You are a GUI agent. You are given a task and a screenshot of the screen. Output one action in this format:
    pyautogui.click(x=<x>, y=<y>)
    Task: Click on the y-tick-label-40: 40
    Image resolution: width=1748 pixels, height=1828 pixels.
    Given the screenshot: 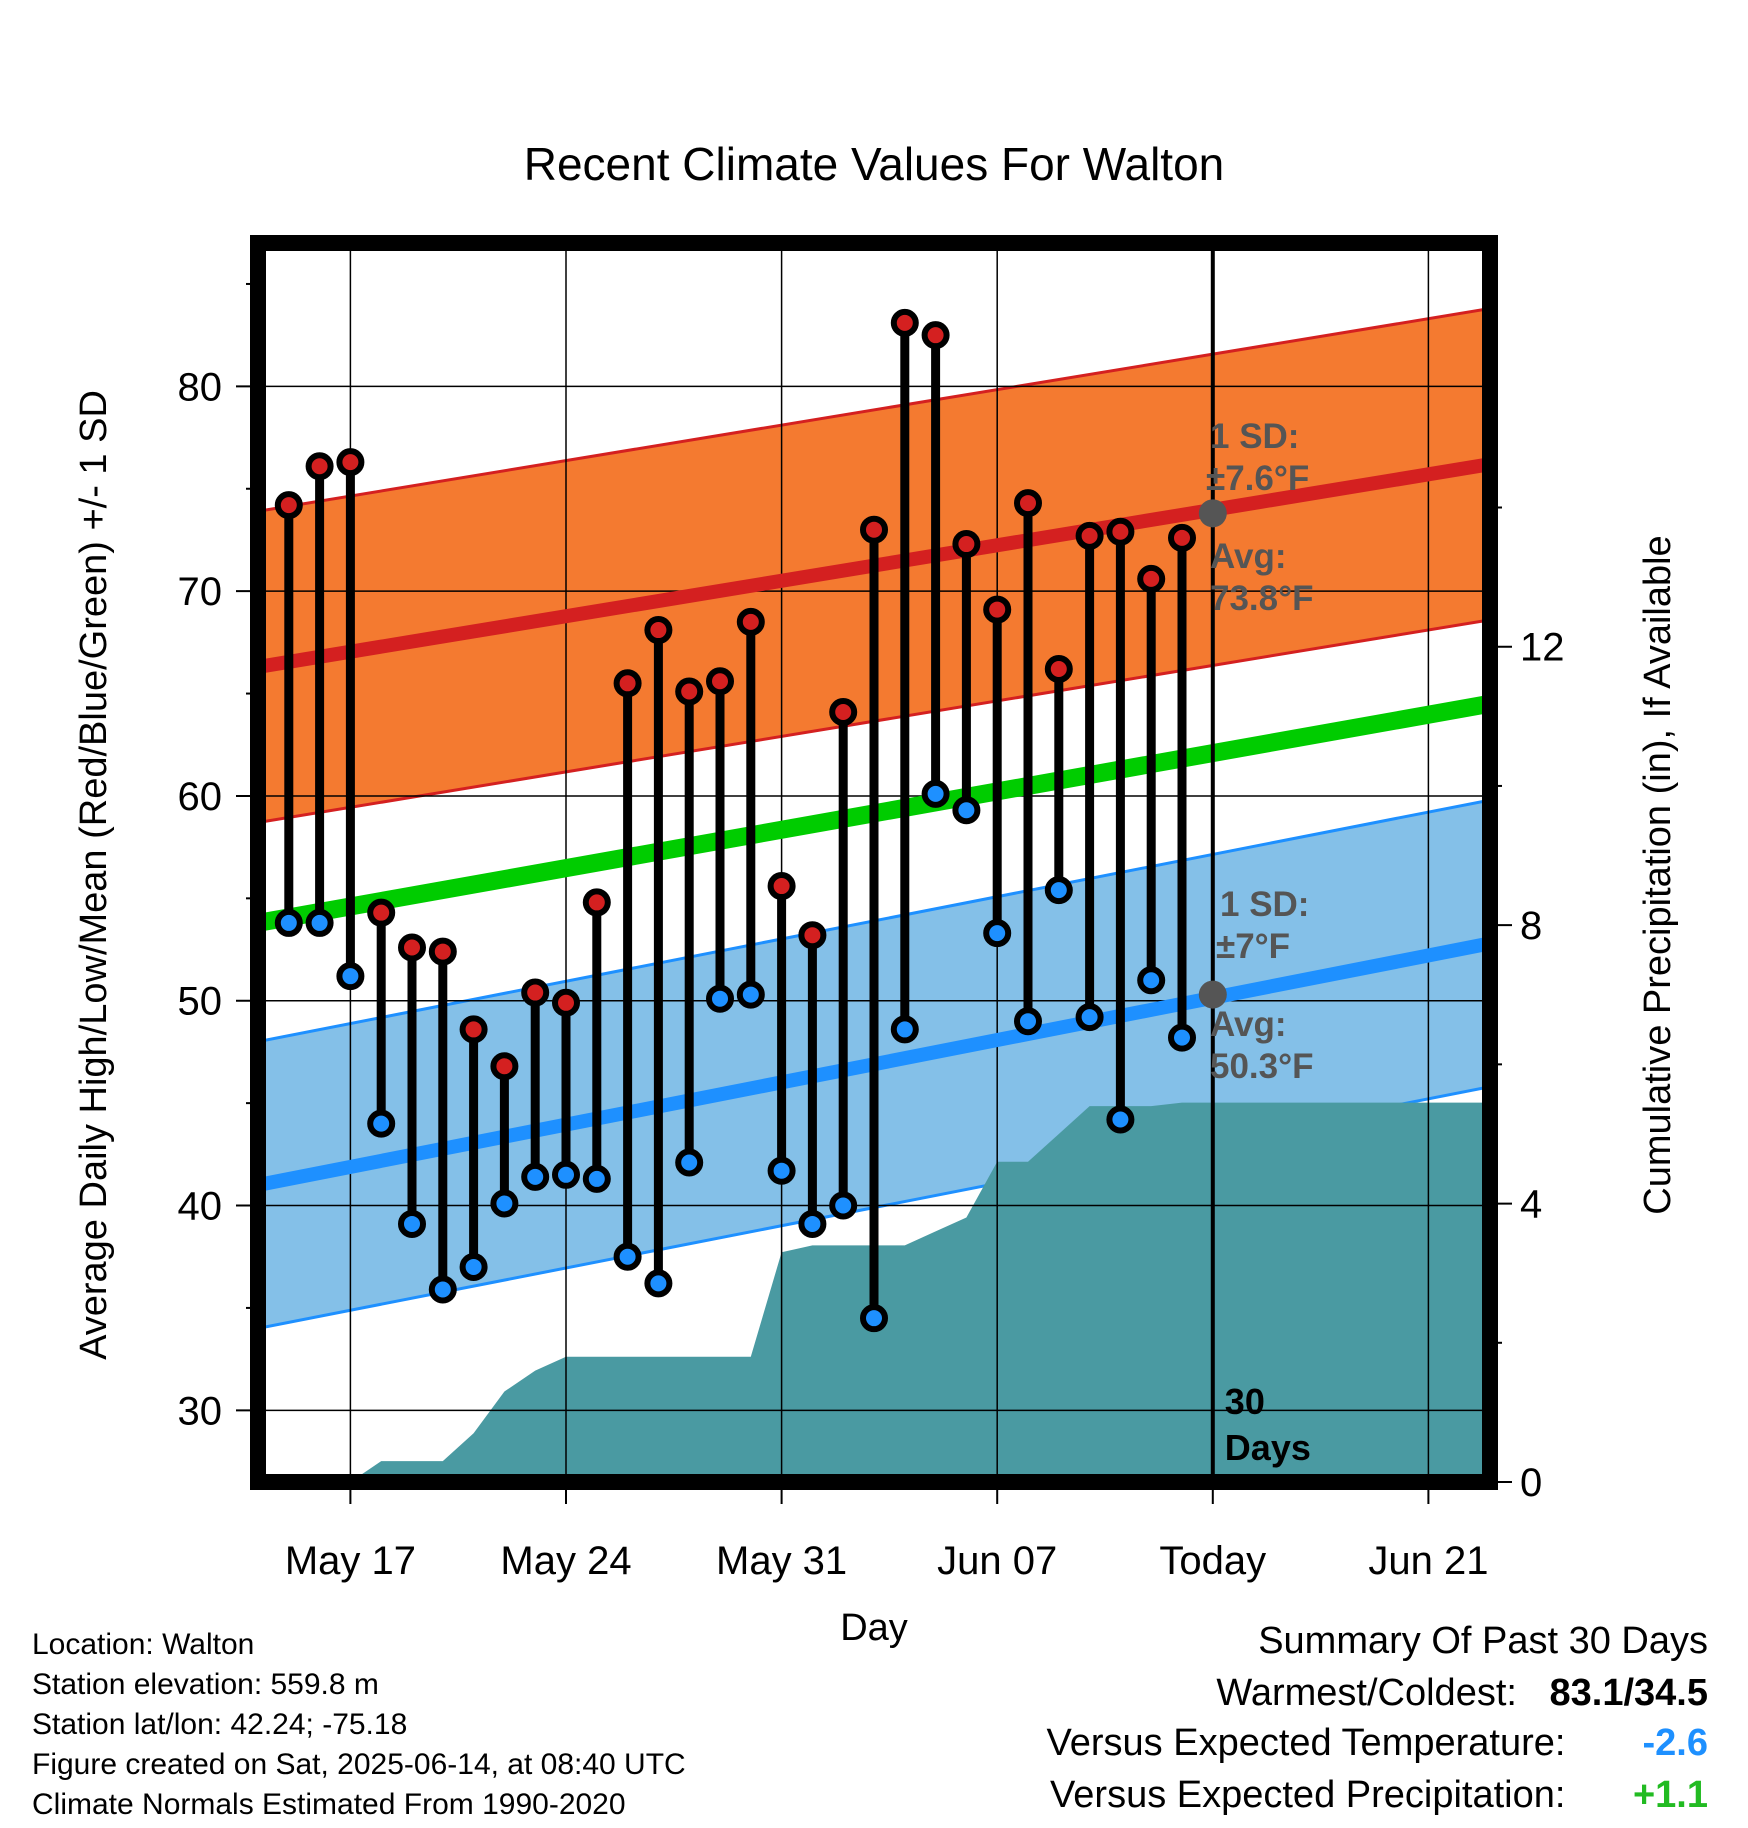 What is the action you would take?
    pyautogui.click(x=200, y=1207)
    